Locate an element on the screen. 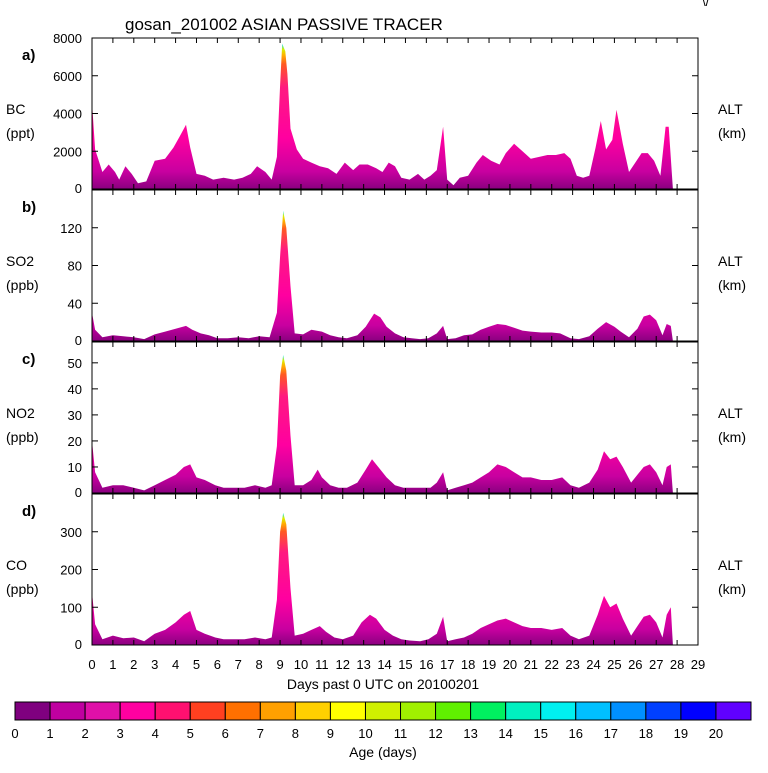 This screenshot has width=768, height=773. x-tick-label: 29 is located at coordinates (698, 664).